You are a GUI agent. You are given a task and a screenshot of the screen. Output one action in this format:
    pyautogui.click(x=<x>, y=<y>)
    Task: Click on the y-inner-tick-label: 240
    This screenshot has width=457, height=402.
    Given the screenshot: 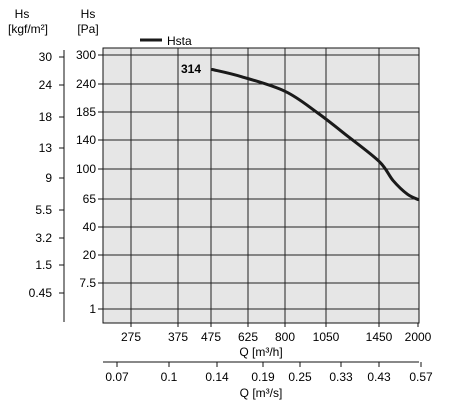 What is the action you would take?
    pyautogui.click(x=86, y=84)
    